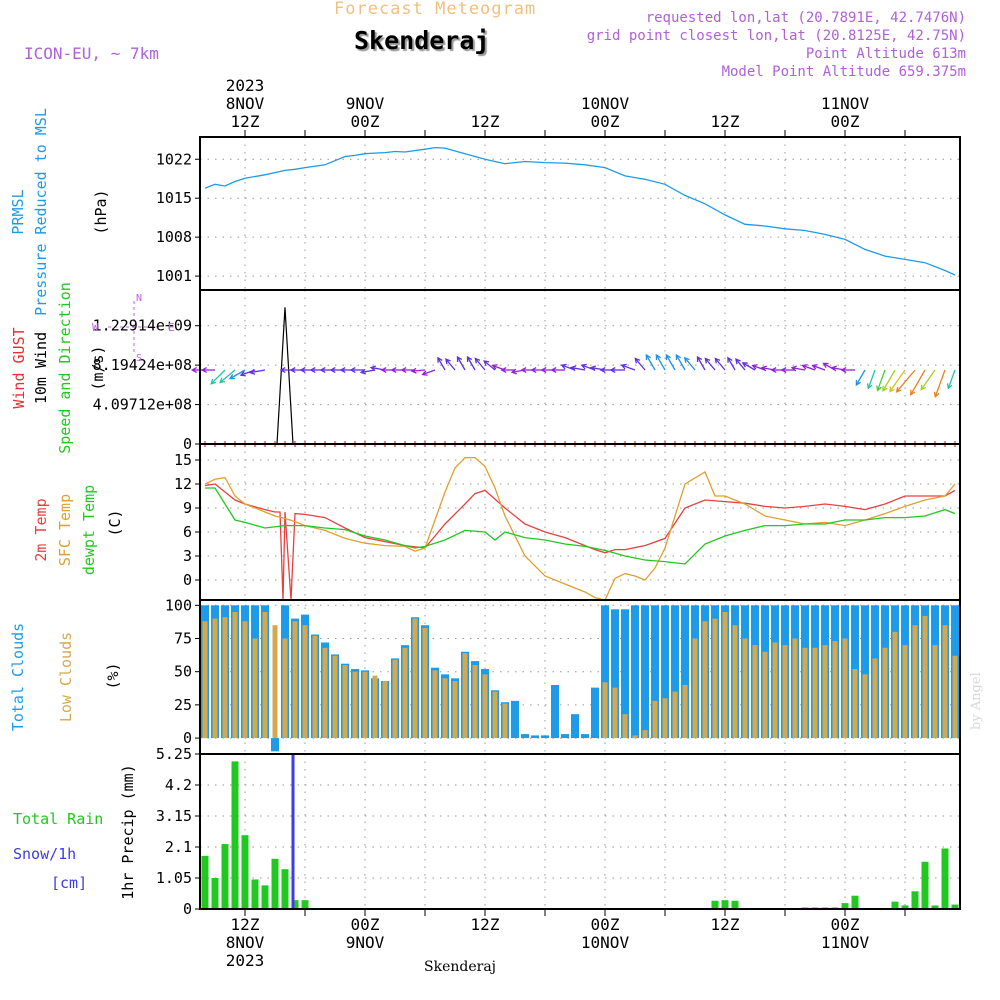 This screenshot has height=1000, width=1000. I want to click on label-sfc: SFC Temp, so click(65, 530).